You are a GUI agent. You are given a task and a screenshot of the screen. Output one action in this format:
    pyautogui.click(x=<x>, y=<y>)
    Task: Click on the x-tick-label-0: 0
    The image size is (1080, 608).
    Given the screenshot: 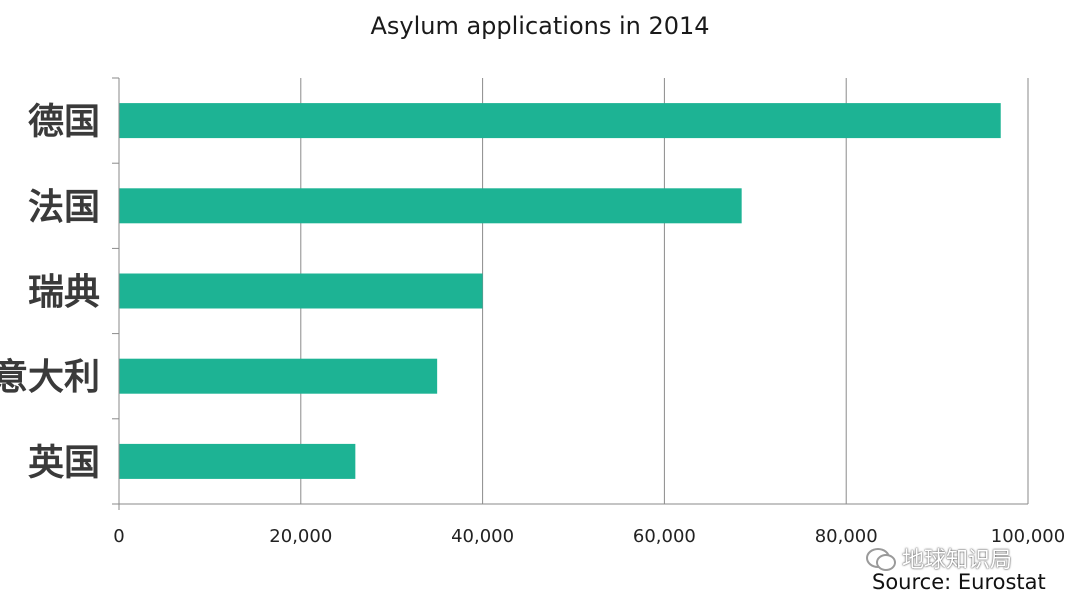 What is the action you would take?
    pyautogui.click(x=118, y=536)
    